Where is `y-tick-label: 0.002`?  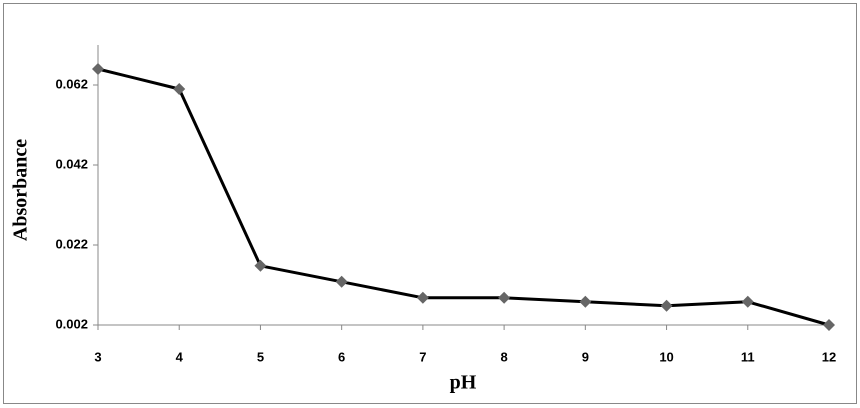
y-tick-label: 0.002 is located at coordinates (71, 323).